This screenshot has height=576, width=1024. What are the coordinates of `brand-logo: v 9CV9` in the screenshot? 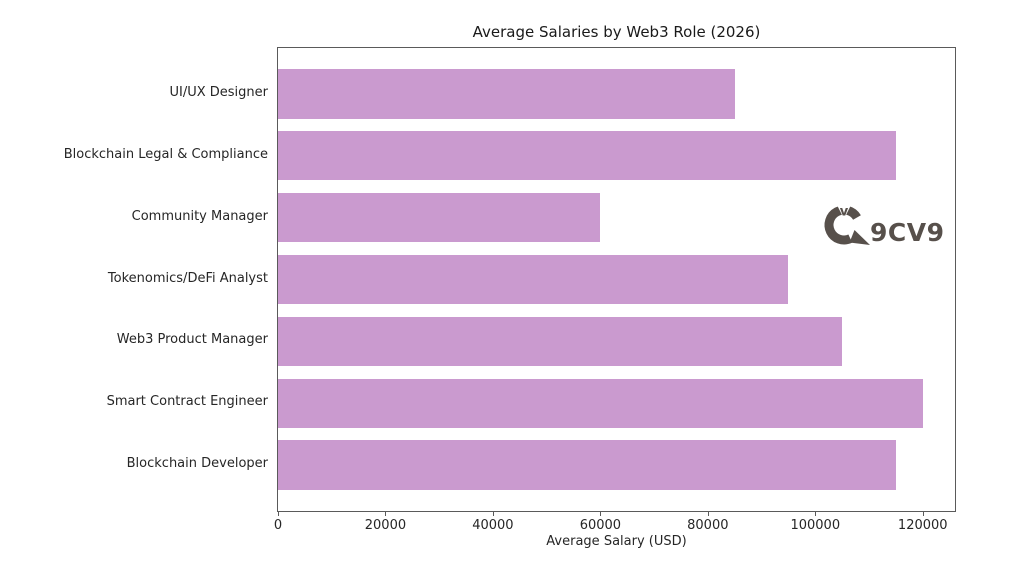 It's located at (883, 225).